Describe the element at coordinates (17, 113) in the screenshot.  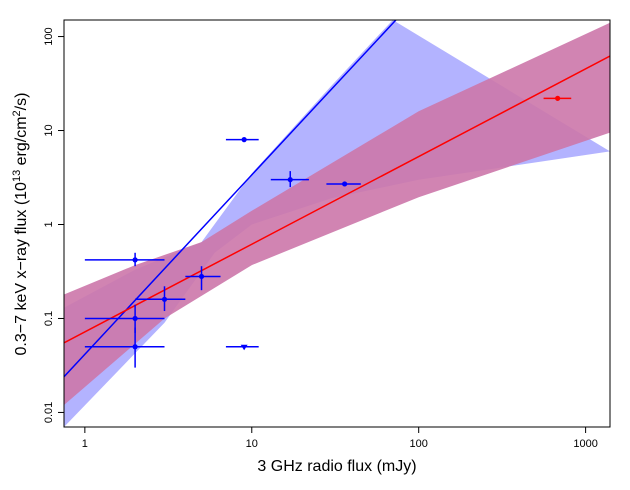
I see `y-axis-title-exp2: 2` at that location.